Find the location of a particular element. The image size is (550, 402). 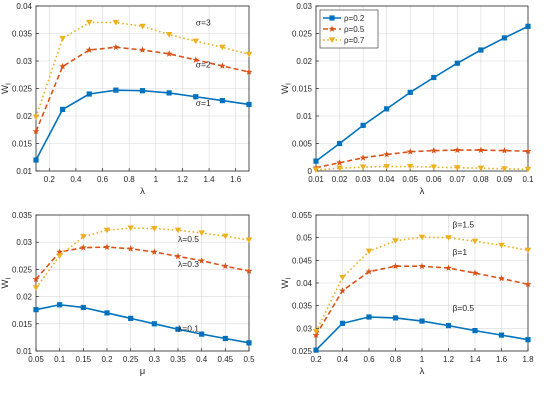

series-annotation: σ=3 is located at coordinates (203, 22).